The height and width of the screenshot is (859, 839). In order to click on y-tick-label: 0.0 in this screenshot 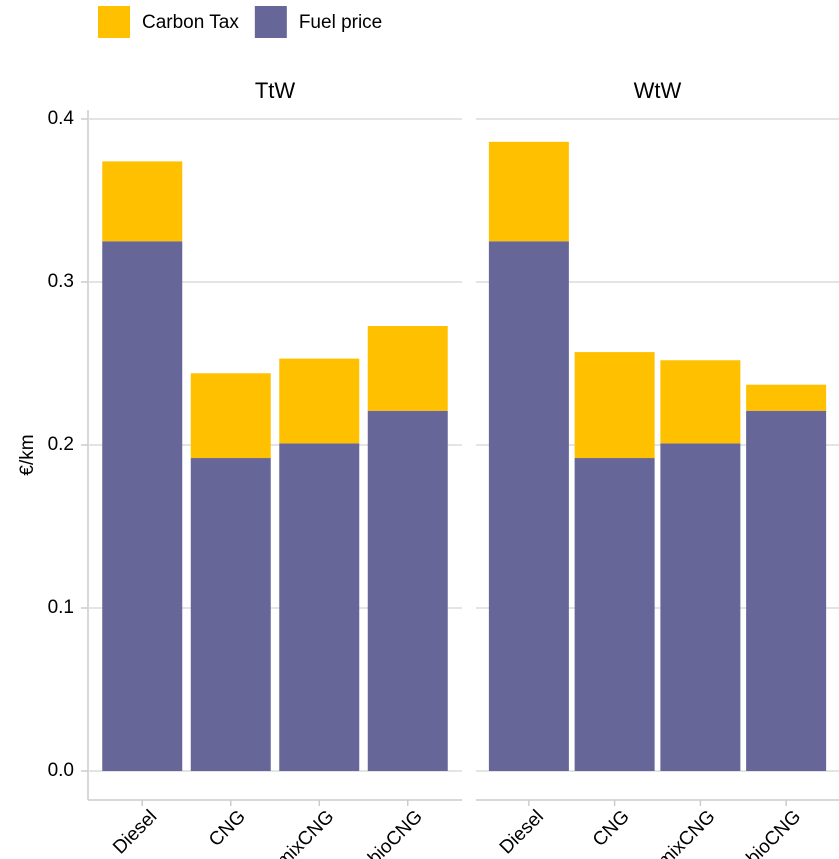, I will do `click(61, 770)`.